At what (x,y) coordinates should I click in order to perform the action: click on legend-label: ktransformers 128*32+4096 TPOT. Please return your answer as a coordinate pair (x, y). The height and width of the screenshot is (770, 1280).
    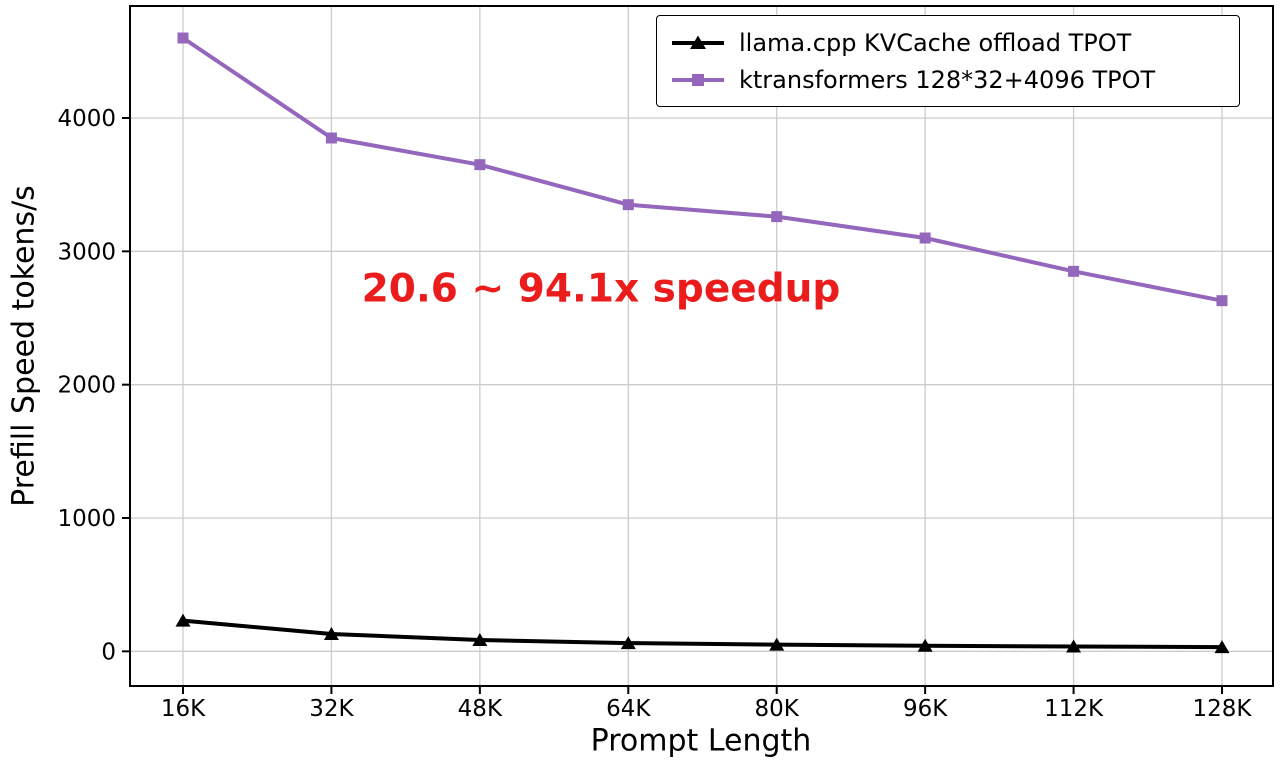
    Looking at the image, I should click on (947, 79).